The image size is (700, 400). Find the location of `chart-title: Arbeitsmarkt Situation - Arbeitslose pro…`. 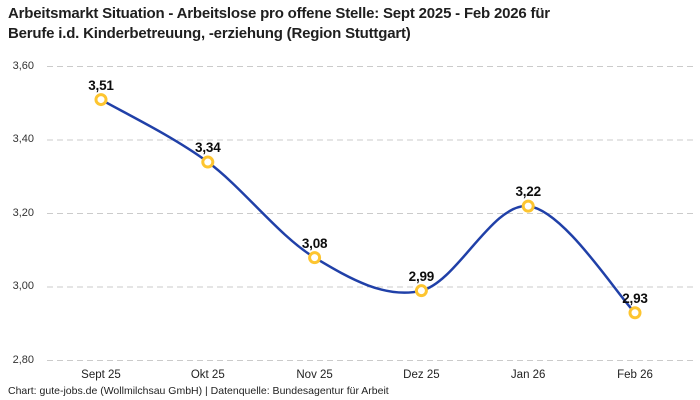

chart-title: Arbeitsmarkt Situation - Arbeitslose pro… is located at coordinates (352, 24).